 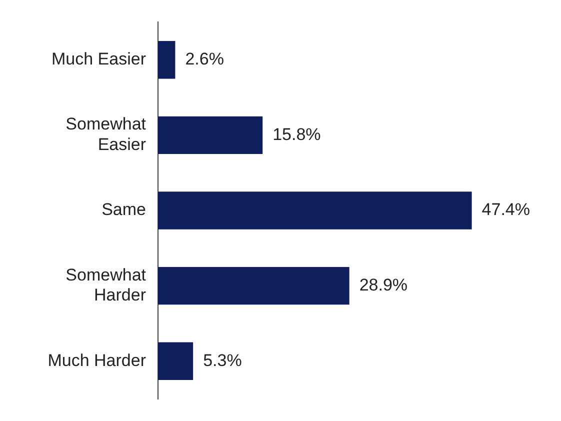 I want to click on data-label: 28.9%, so click(x=383, y=285).